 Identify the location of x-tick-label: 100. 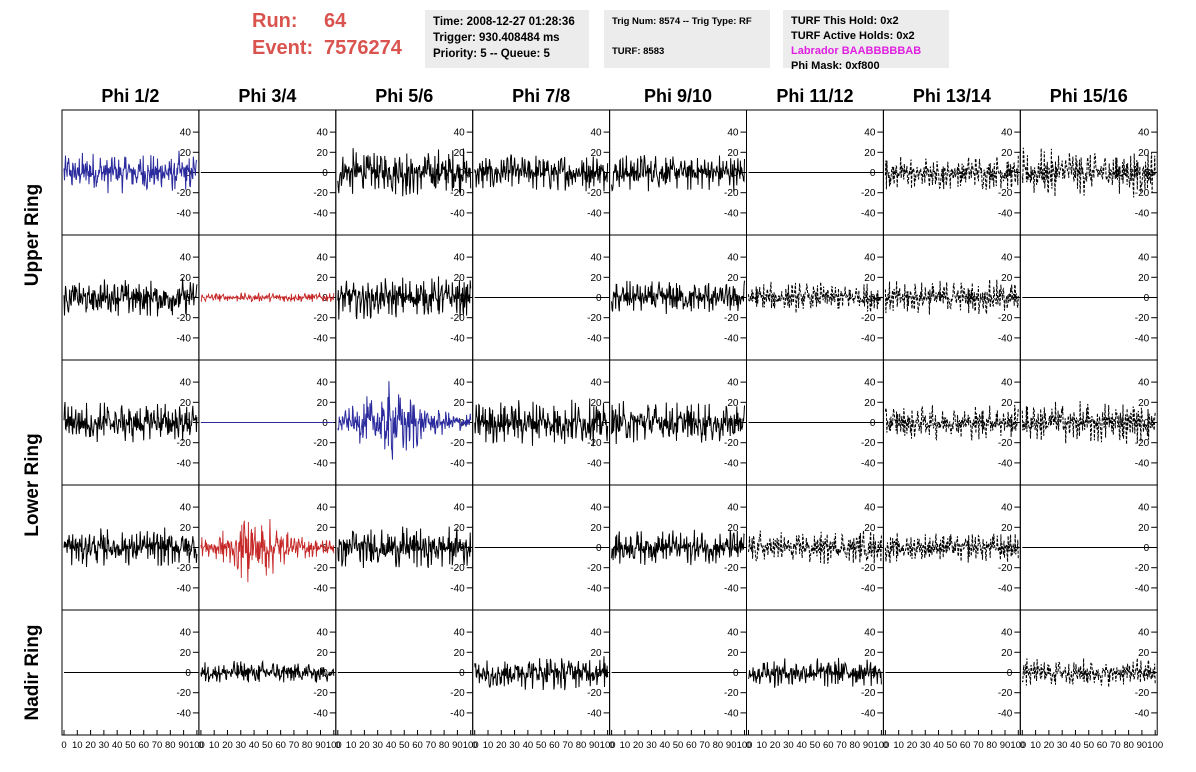
(608, 745).